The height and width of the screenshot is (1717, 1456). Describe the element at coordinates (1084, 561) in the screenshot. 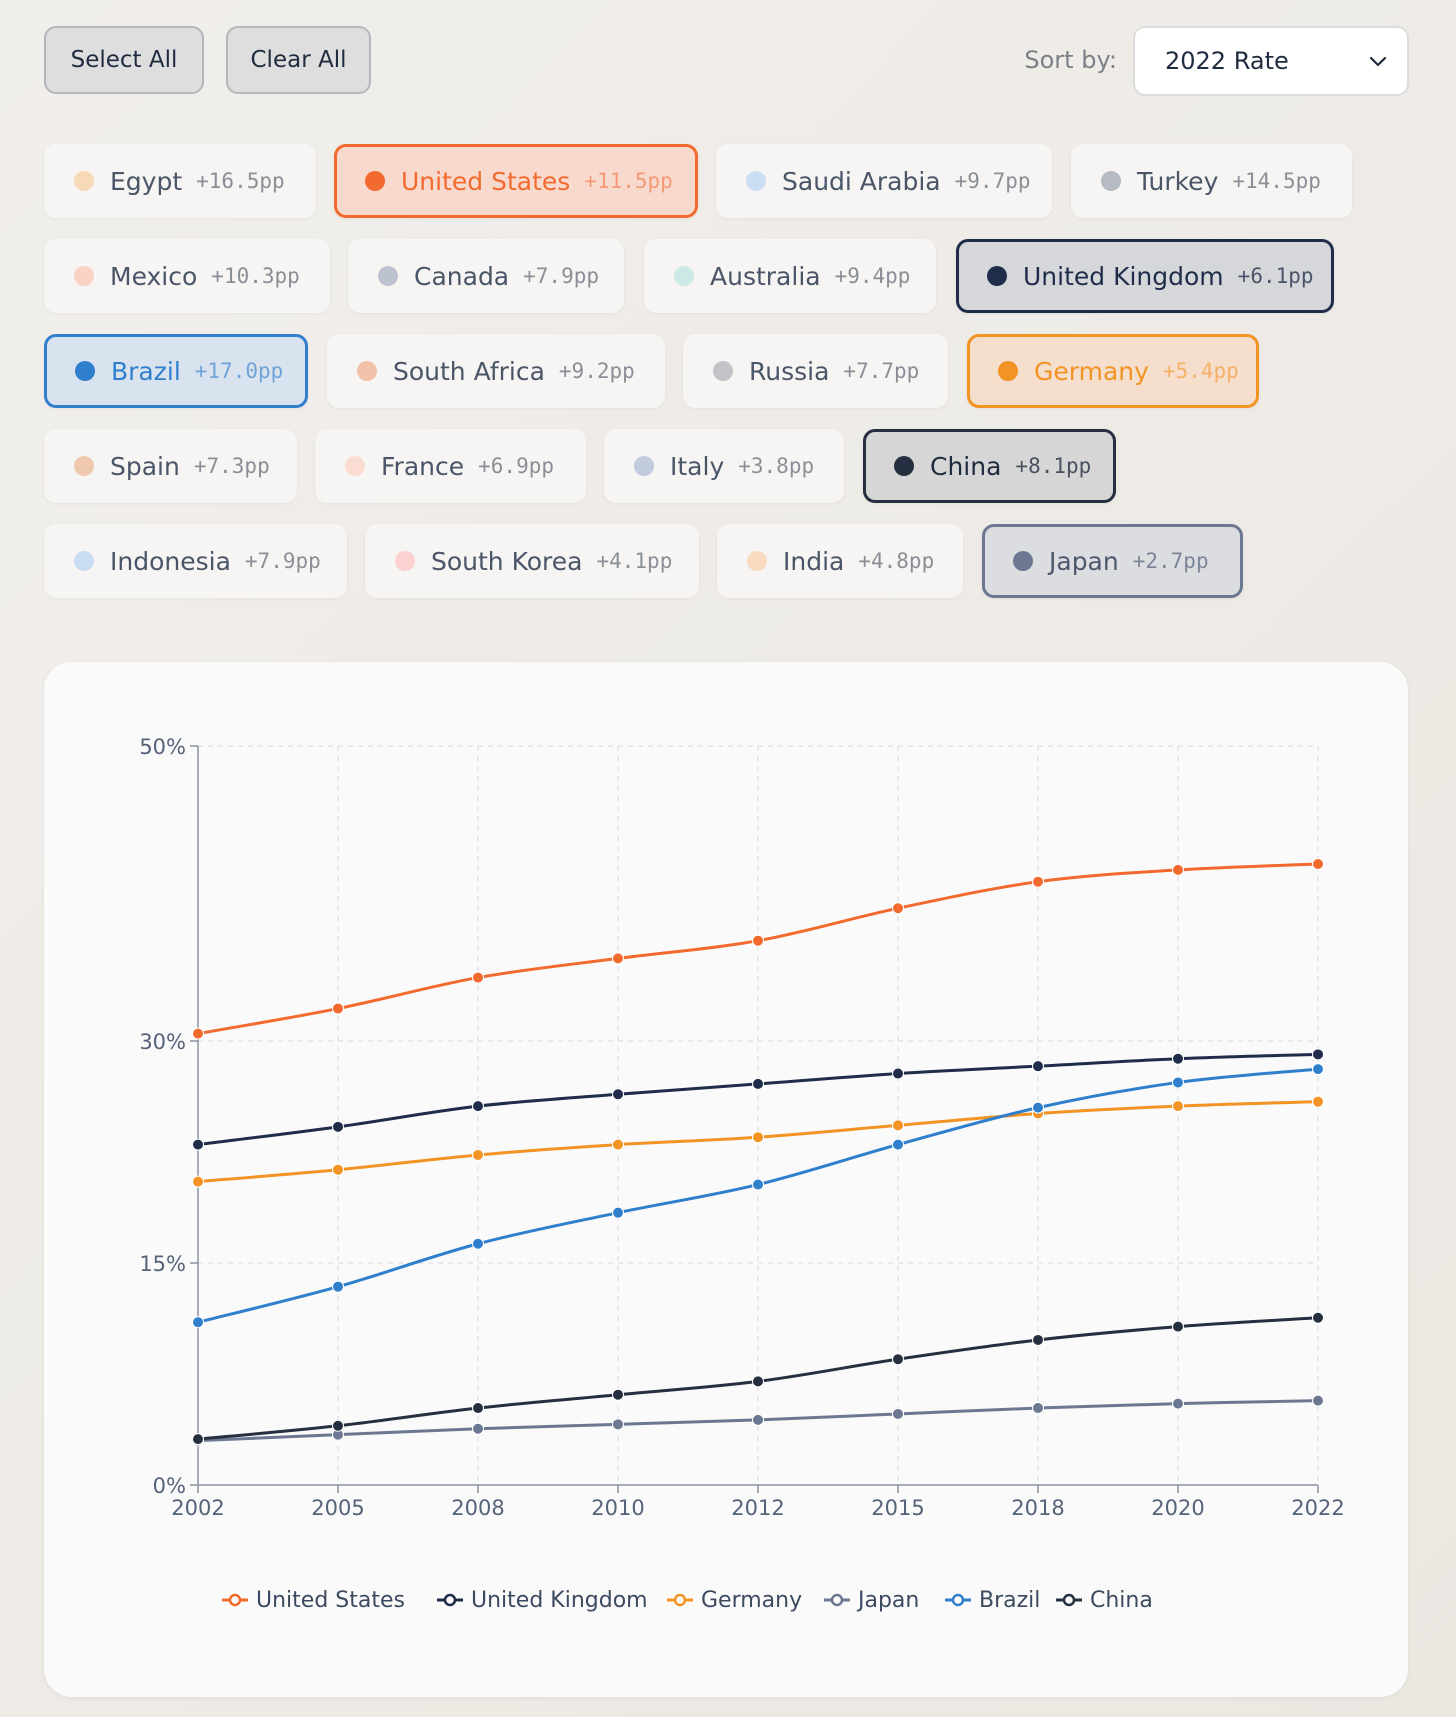

I see `chip-country-name: Japan` at that location.